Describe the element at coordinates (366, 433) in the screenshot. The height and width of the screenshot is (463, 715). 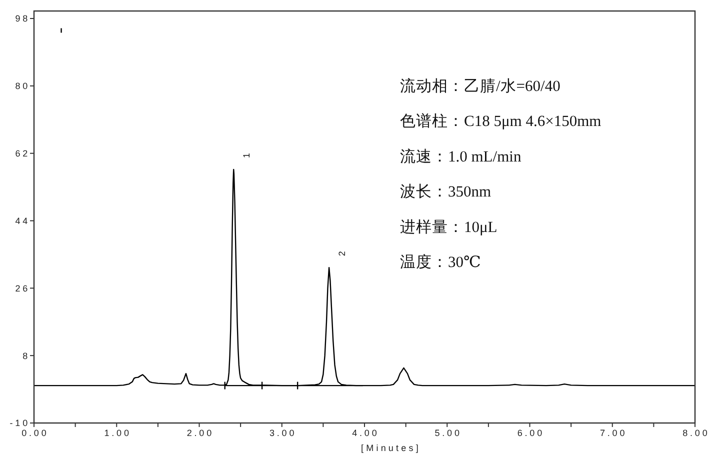
I see `x-tick-label: 4.00` at that location.